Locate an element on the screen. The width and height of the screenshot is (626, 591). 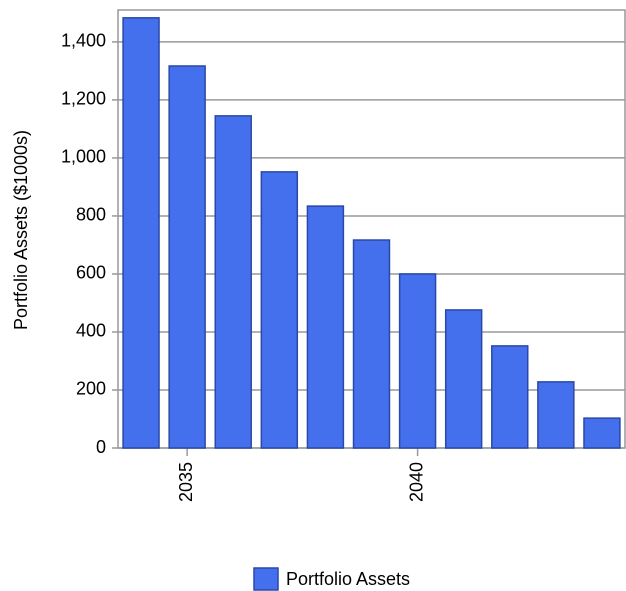
x-tick-label: 2040 is located at coordinates (416, 482).